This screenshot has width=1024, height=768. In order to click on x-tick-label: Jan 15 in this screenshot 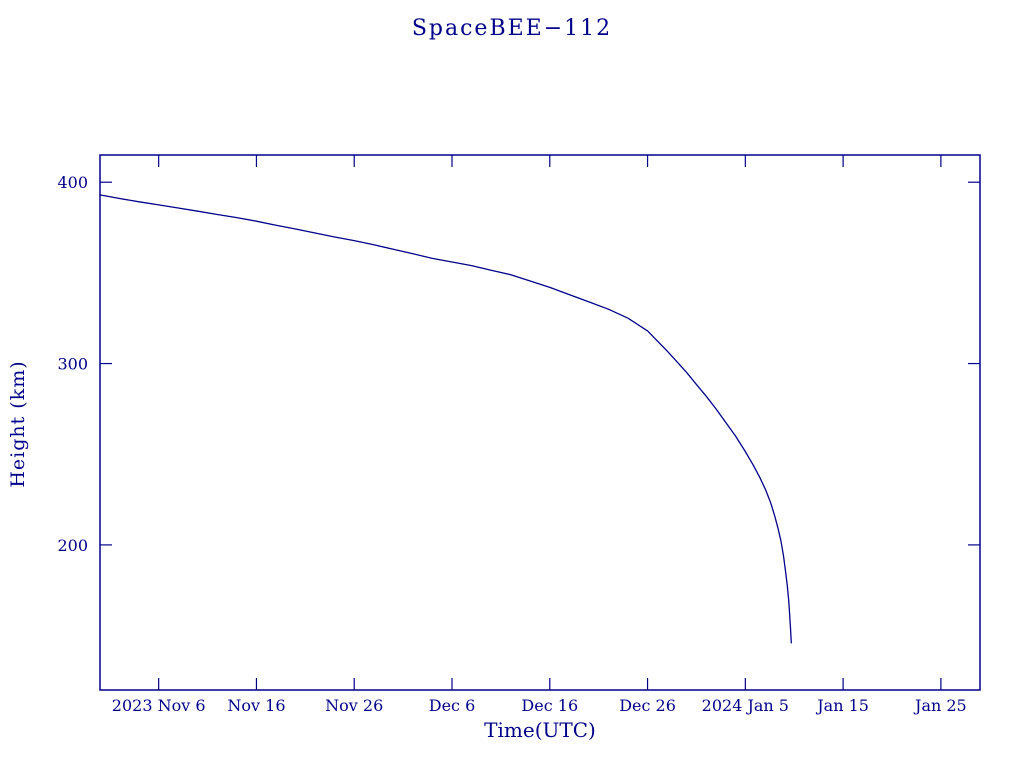, I will do `click(842, 705)`.